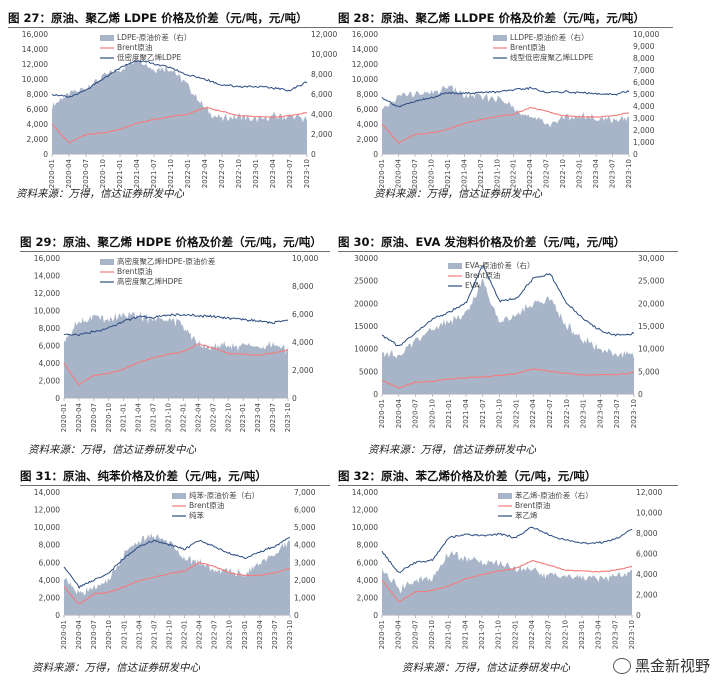 The image size is (728, 686). What do you see at coordinates (651, 326) in the screenshot?
I see `right-tick-label: 15,000` at bounding box center [651, 326].